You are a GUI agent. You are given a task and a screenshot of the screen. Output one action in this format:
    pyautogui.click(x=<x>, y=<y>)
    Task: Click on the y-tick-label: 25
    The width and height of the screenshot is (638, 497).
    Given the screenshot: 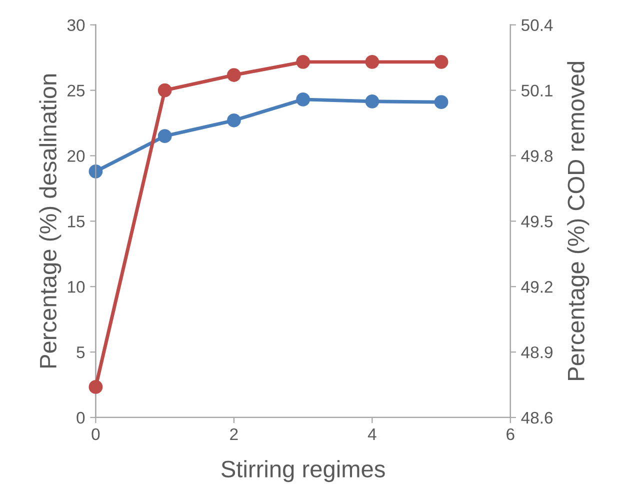 What is the action you would take?
    pyautogui.click(x=76, y=90)
    